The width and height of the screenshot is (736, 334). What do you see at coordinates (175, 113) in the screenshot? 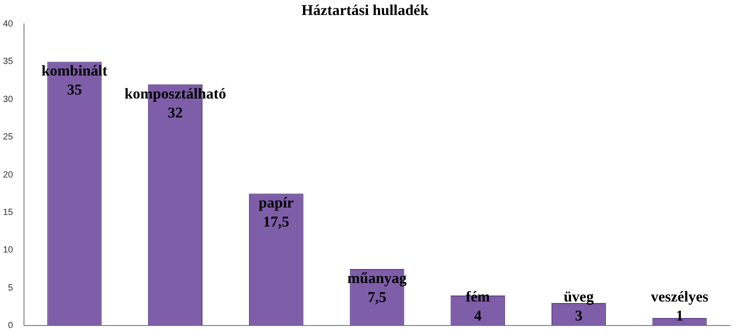
I see `data-label: 32` at bounding box center [175, 113].